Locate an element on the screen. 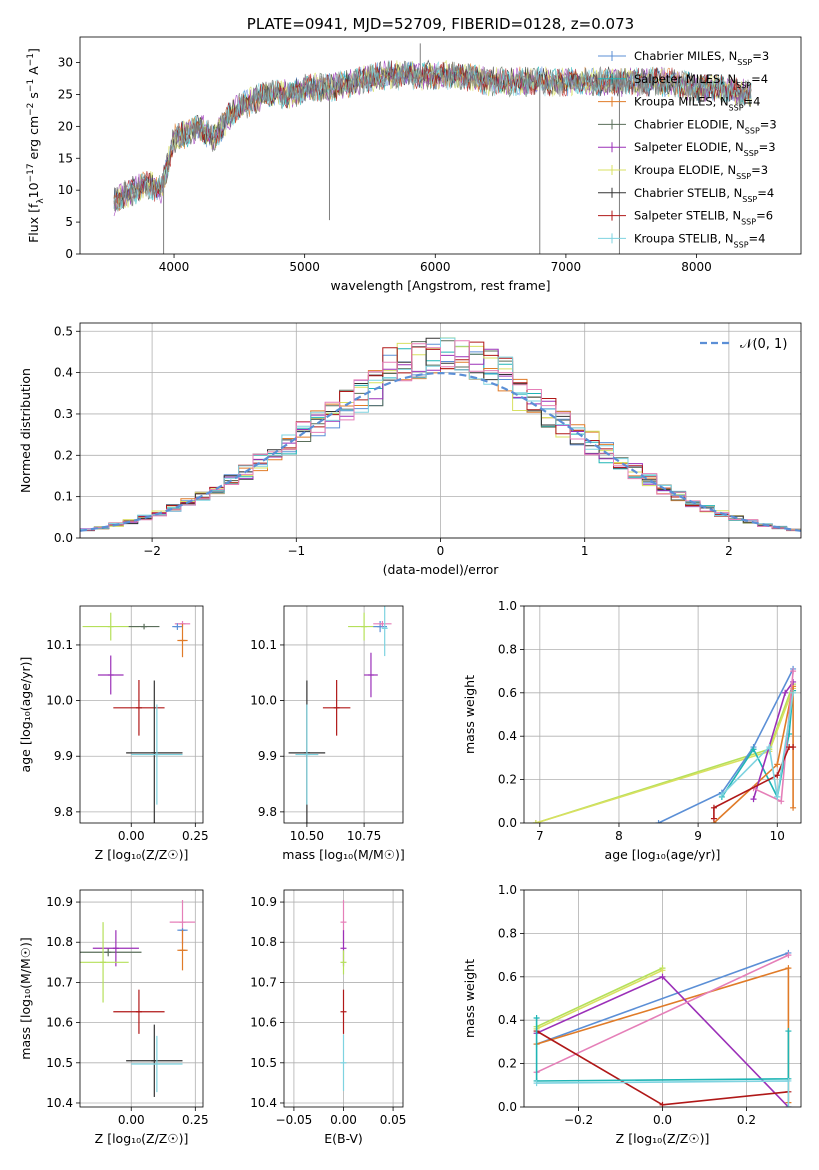  x-tick-label: −0.05 is located at coordinates (294, 1120).